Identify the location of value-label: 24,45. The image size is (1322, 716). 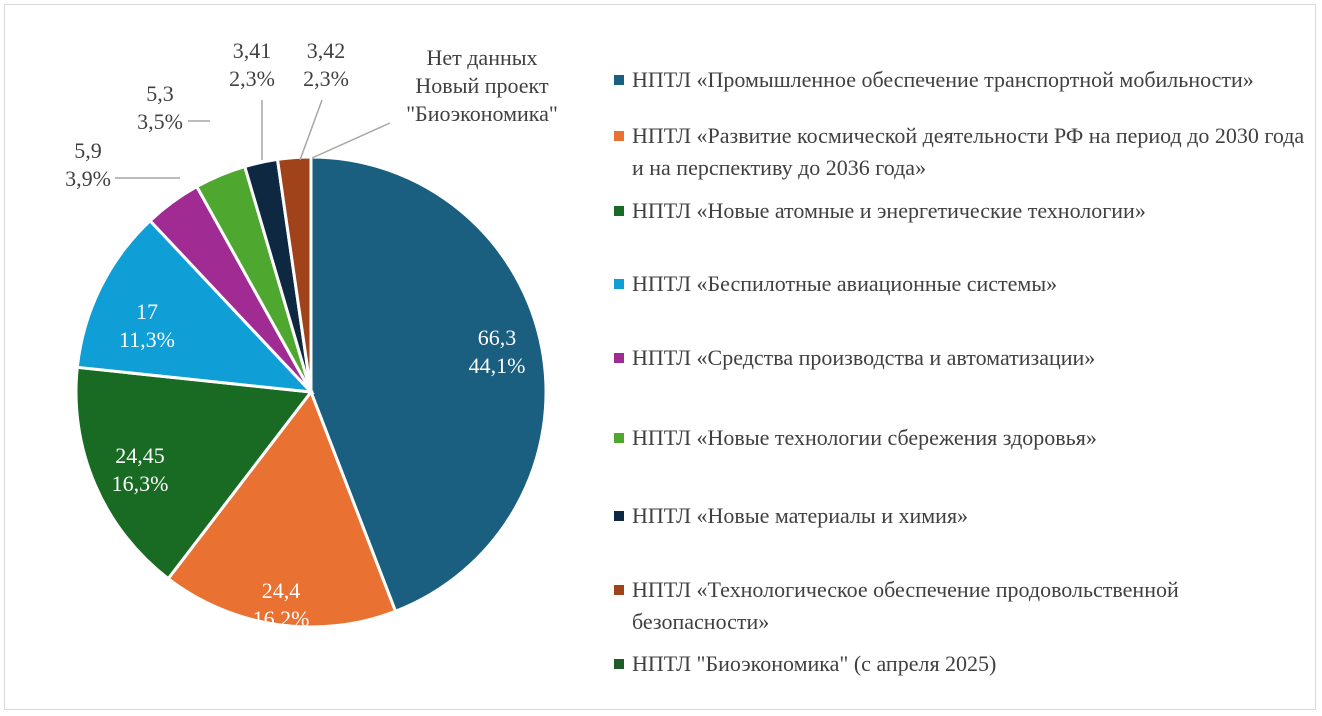
(140, 455).